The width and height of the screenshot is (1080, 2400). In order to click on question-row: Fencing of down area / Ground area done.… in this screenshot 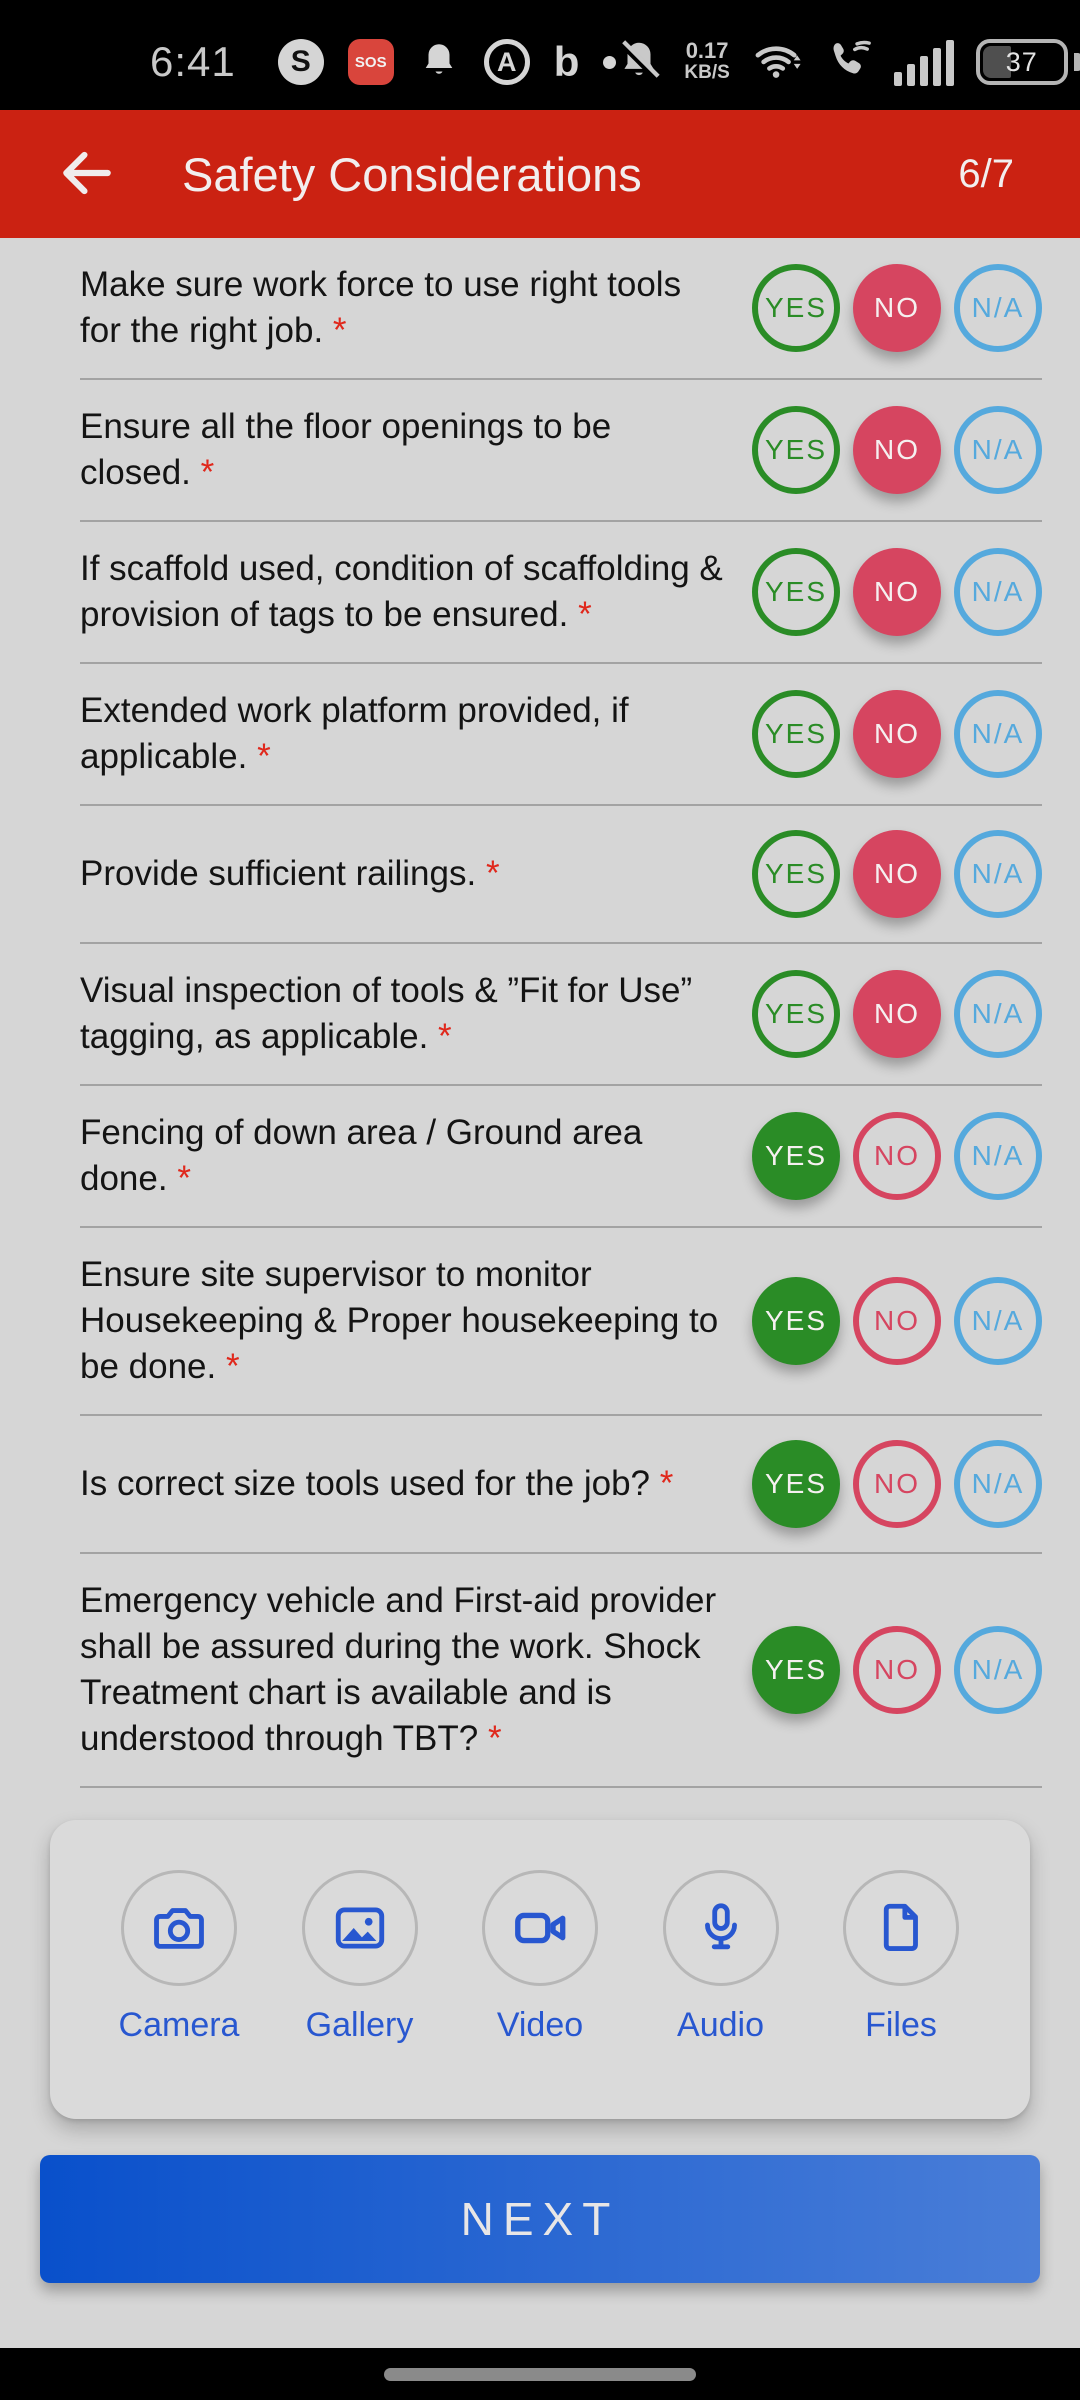, I will do `click(540, 1156)`.